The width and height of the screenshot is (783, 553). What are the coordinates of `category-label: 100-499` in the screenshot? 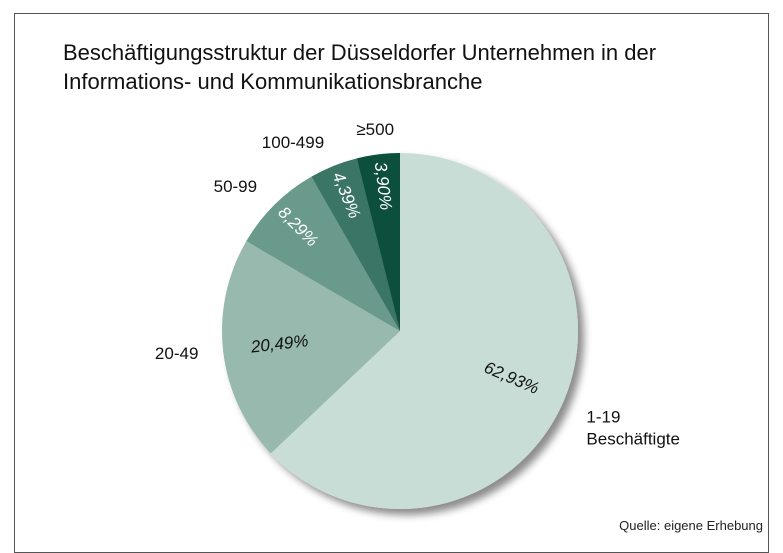 It's located at (293, 142).